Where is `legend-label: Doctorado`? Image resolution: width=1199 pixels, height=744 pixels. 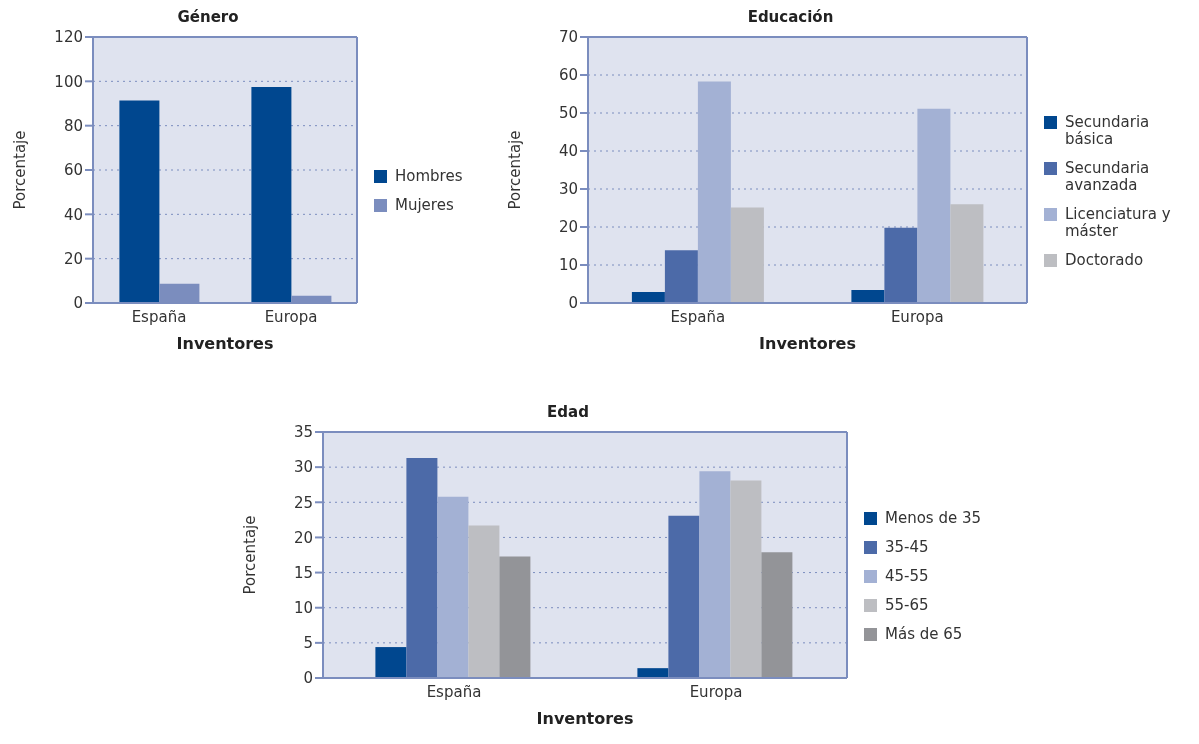 legend-label: Doctorado is located at coordinates (1104, 259).